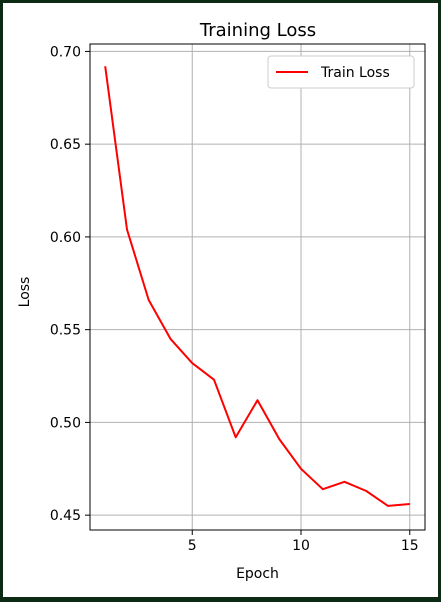 The width and height of the screenshot is (441, 602). I want to click on y-tick-label: 0.55, so click(65, 331).